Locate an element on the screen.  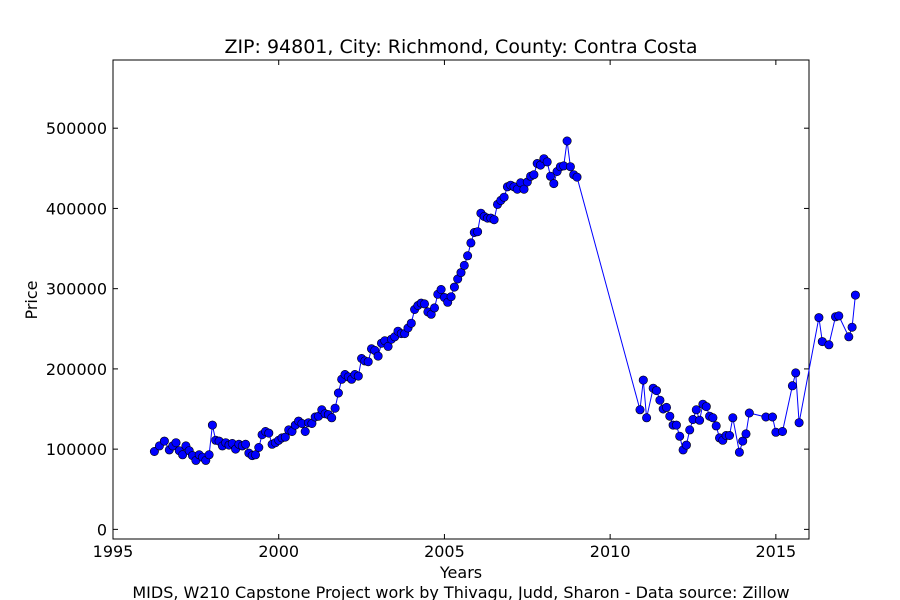
x-tick-label: 2015 is located at coordinates (775, 551).